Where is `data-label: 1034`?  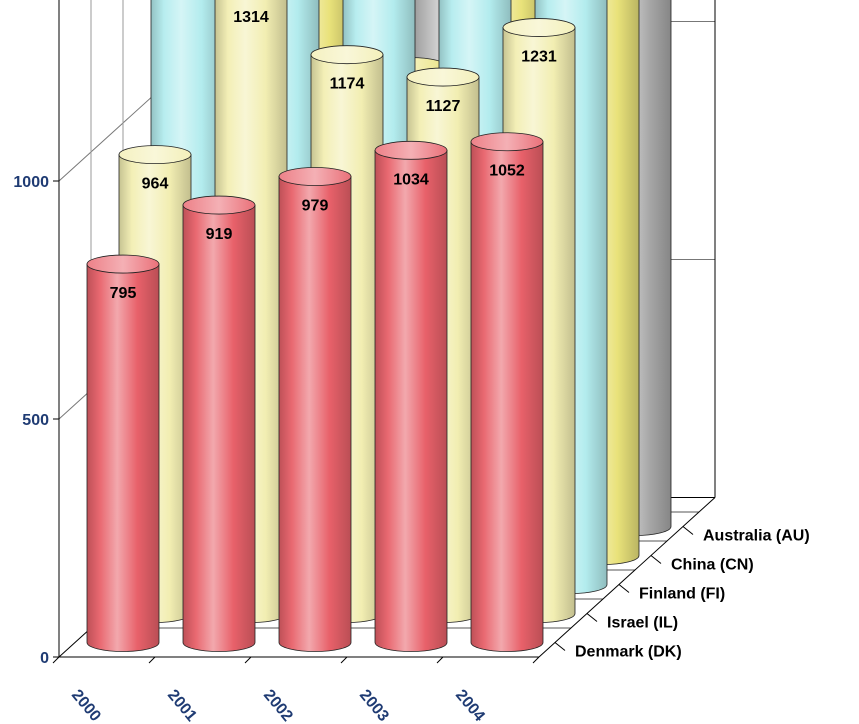 data-label: 1034 is located at coordinates (411, 179).